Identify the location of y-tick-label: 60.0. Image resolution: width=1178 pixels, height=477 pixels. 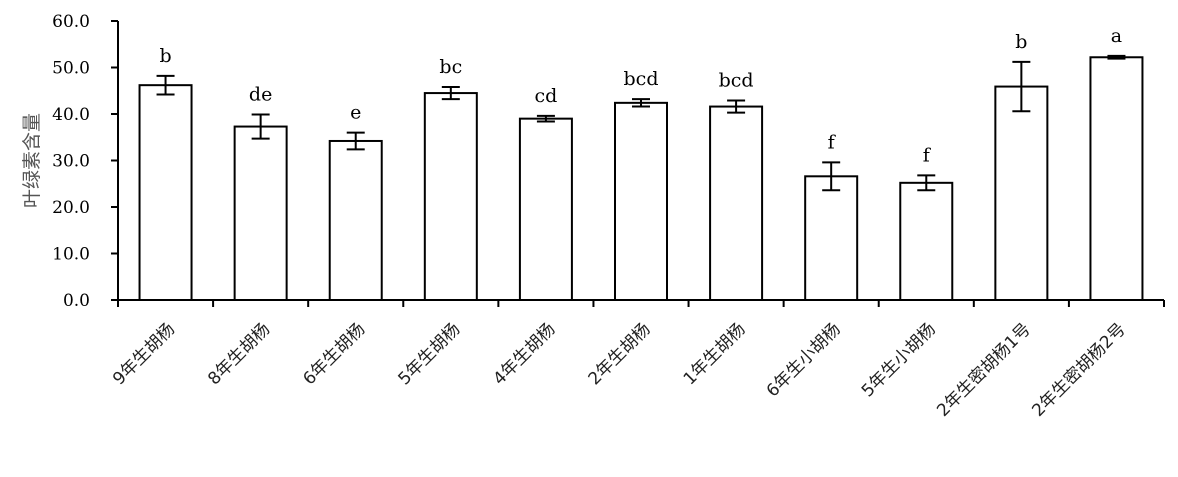
(71, 22).